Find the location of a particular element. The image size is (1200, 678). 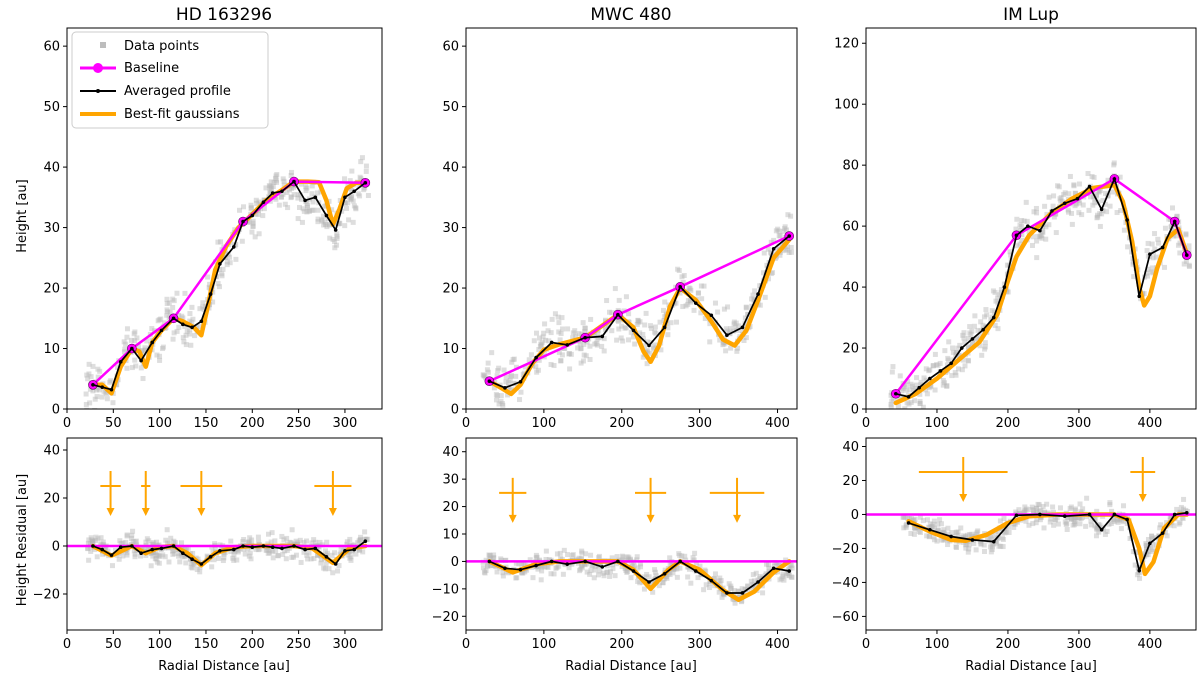

y-tick-label: 10 is located at coordinates (450, 535).